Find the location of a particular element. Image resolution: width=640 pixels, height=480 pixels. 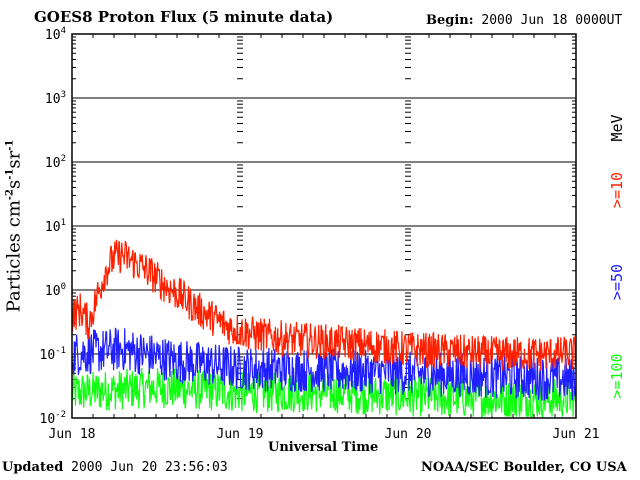

x-axis-label: Universal Time is located at coordinates (323, 447).